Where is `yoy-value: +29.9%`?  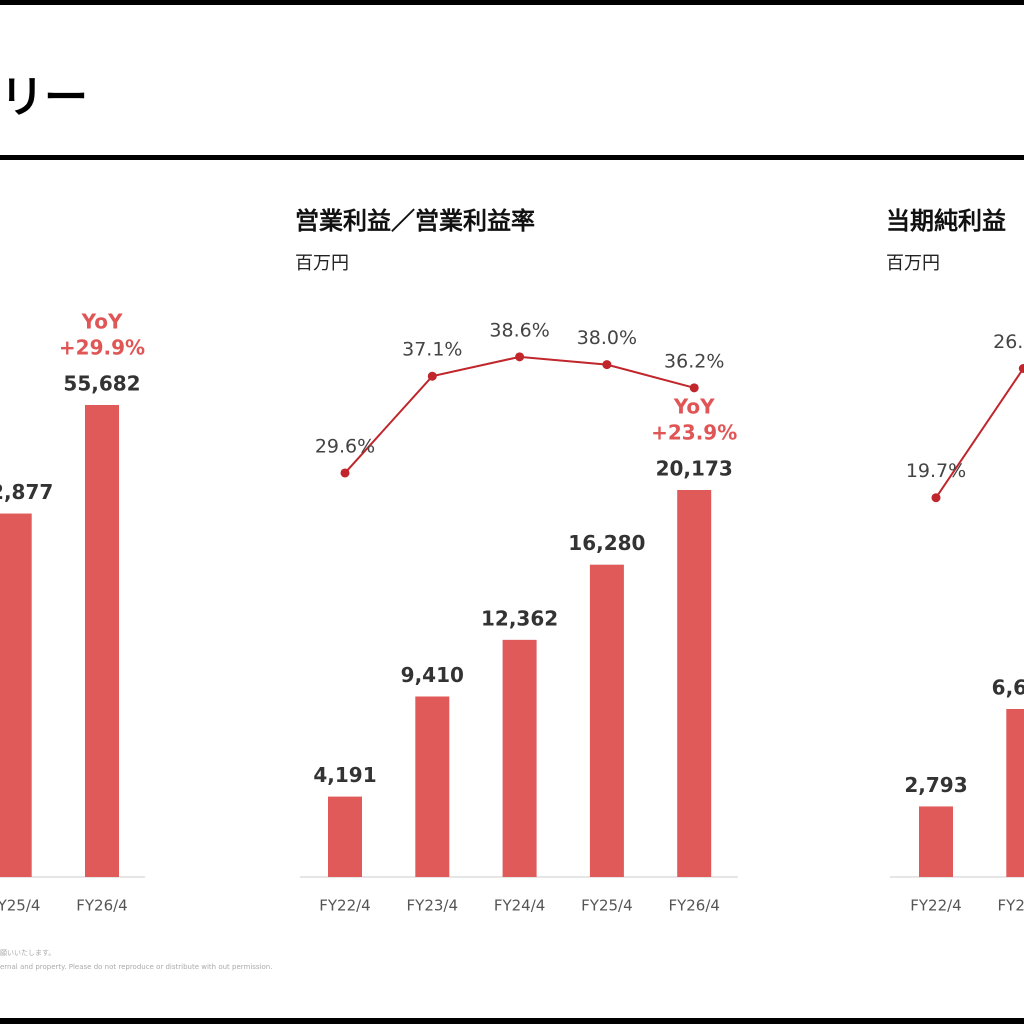
yoy-value: +29.9% is located at coordinates (102, 348).